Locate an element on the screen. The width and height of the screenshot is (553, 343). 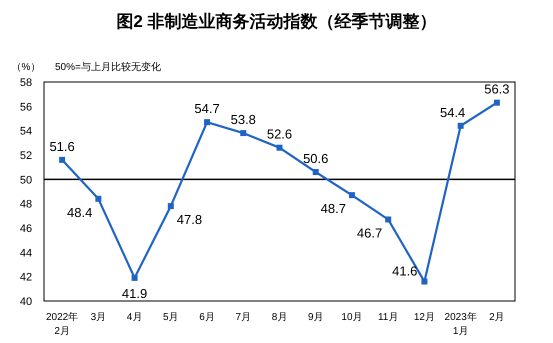
y-axis-title: （%） is located at coordinates (26, 67).